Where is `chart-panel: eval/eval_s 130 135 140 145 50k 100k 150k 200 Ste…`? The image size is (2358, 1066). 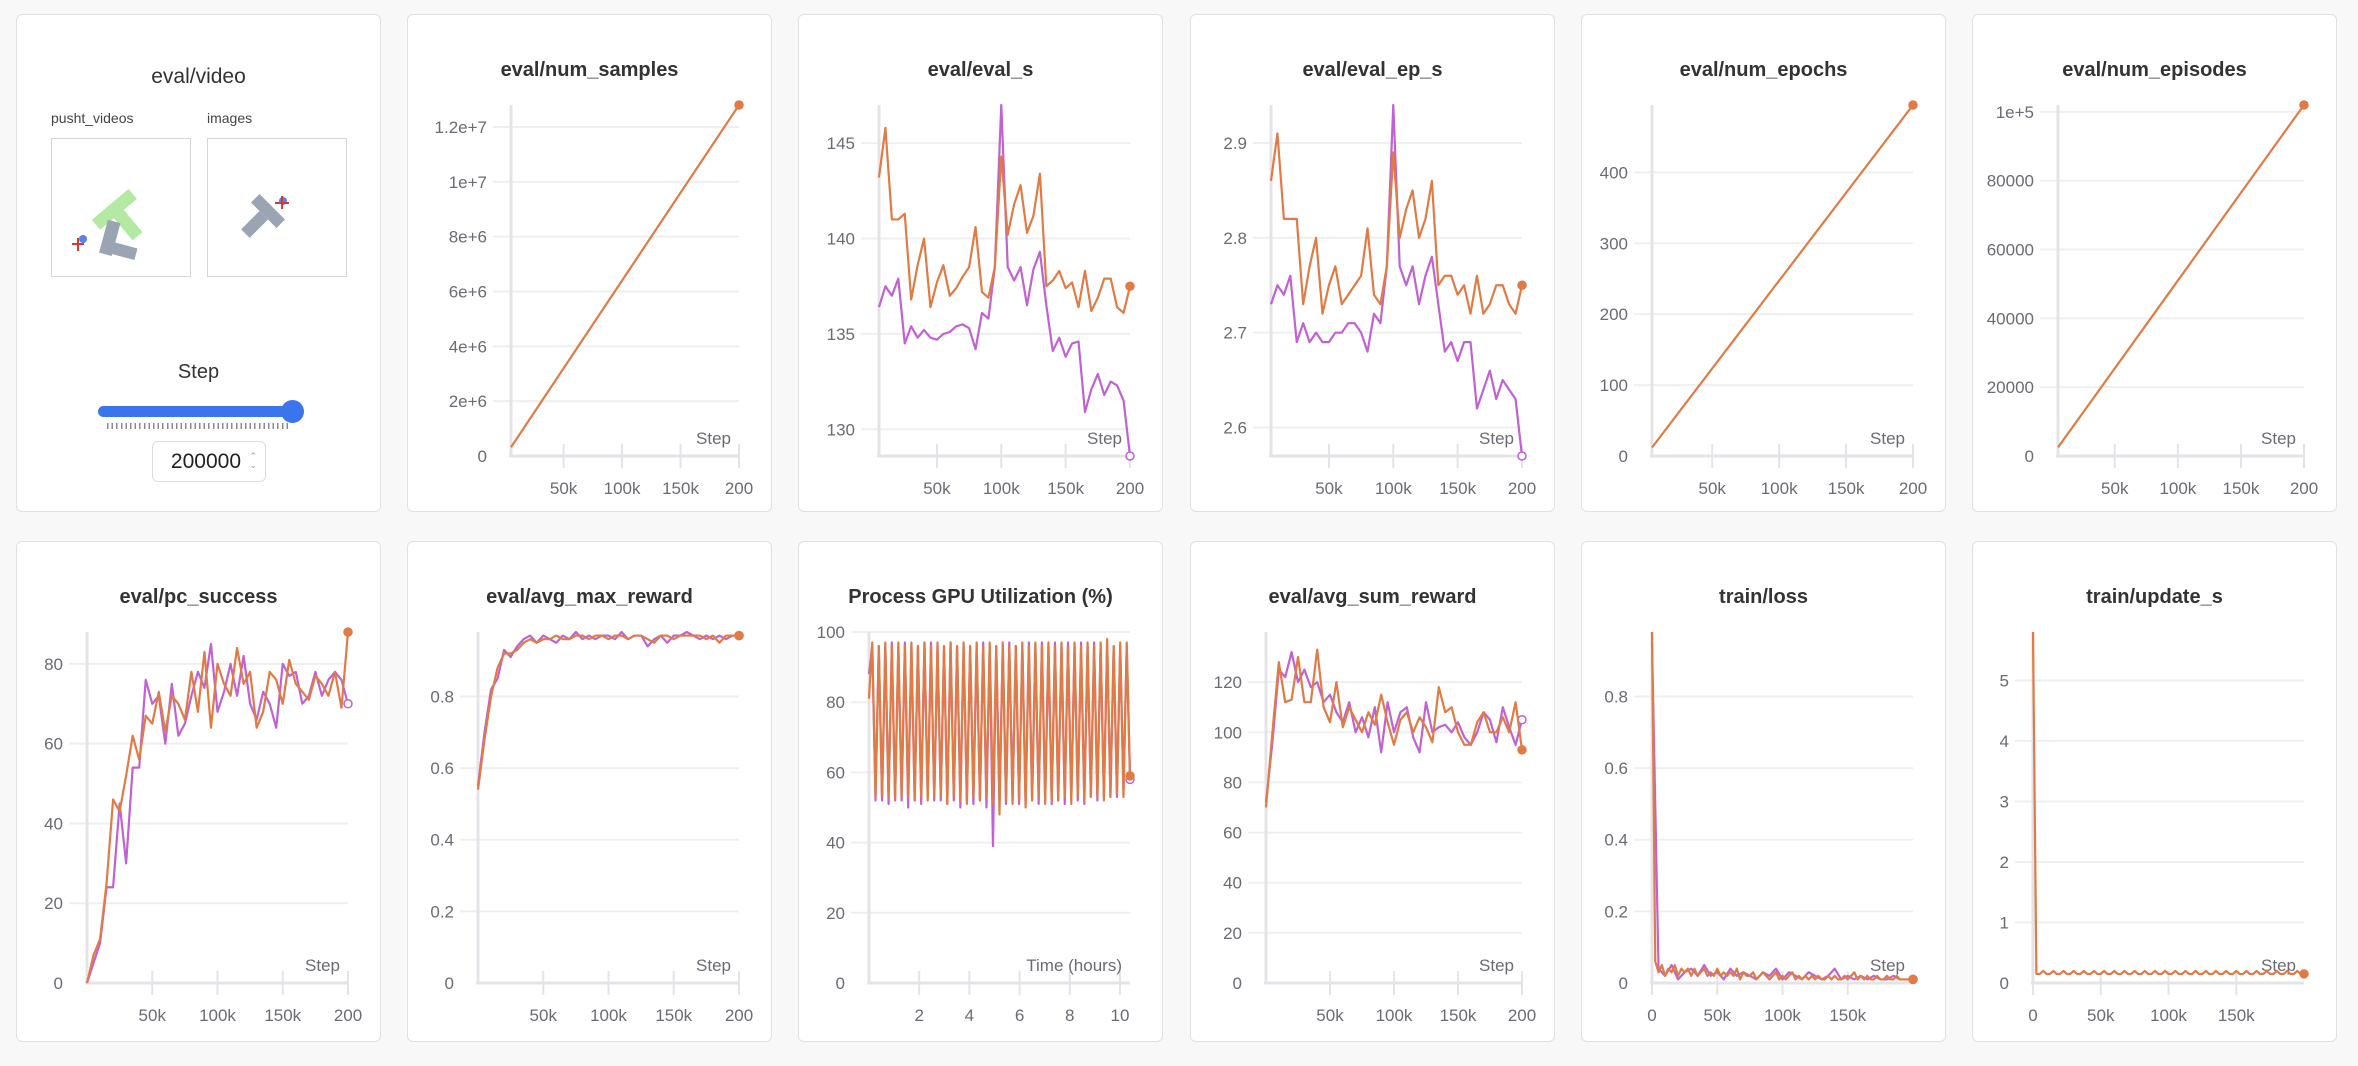
chart-panel: eval/eval_s 130 135 140 145 50k 100k 150k 200 Ste… is located at coordinates (980, 263).